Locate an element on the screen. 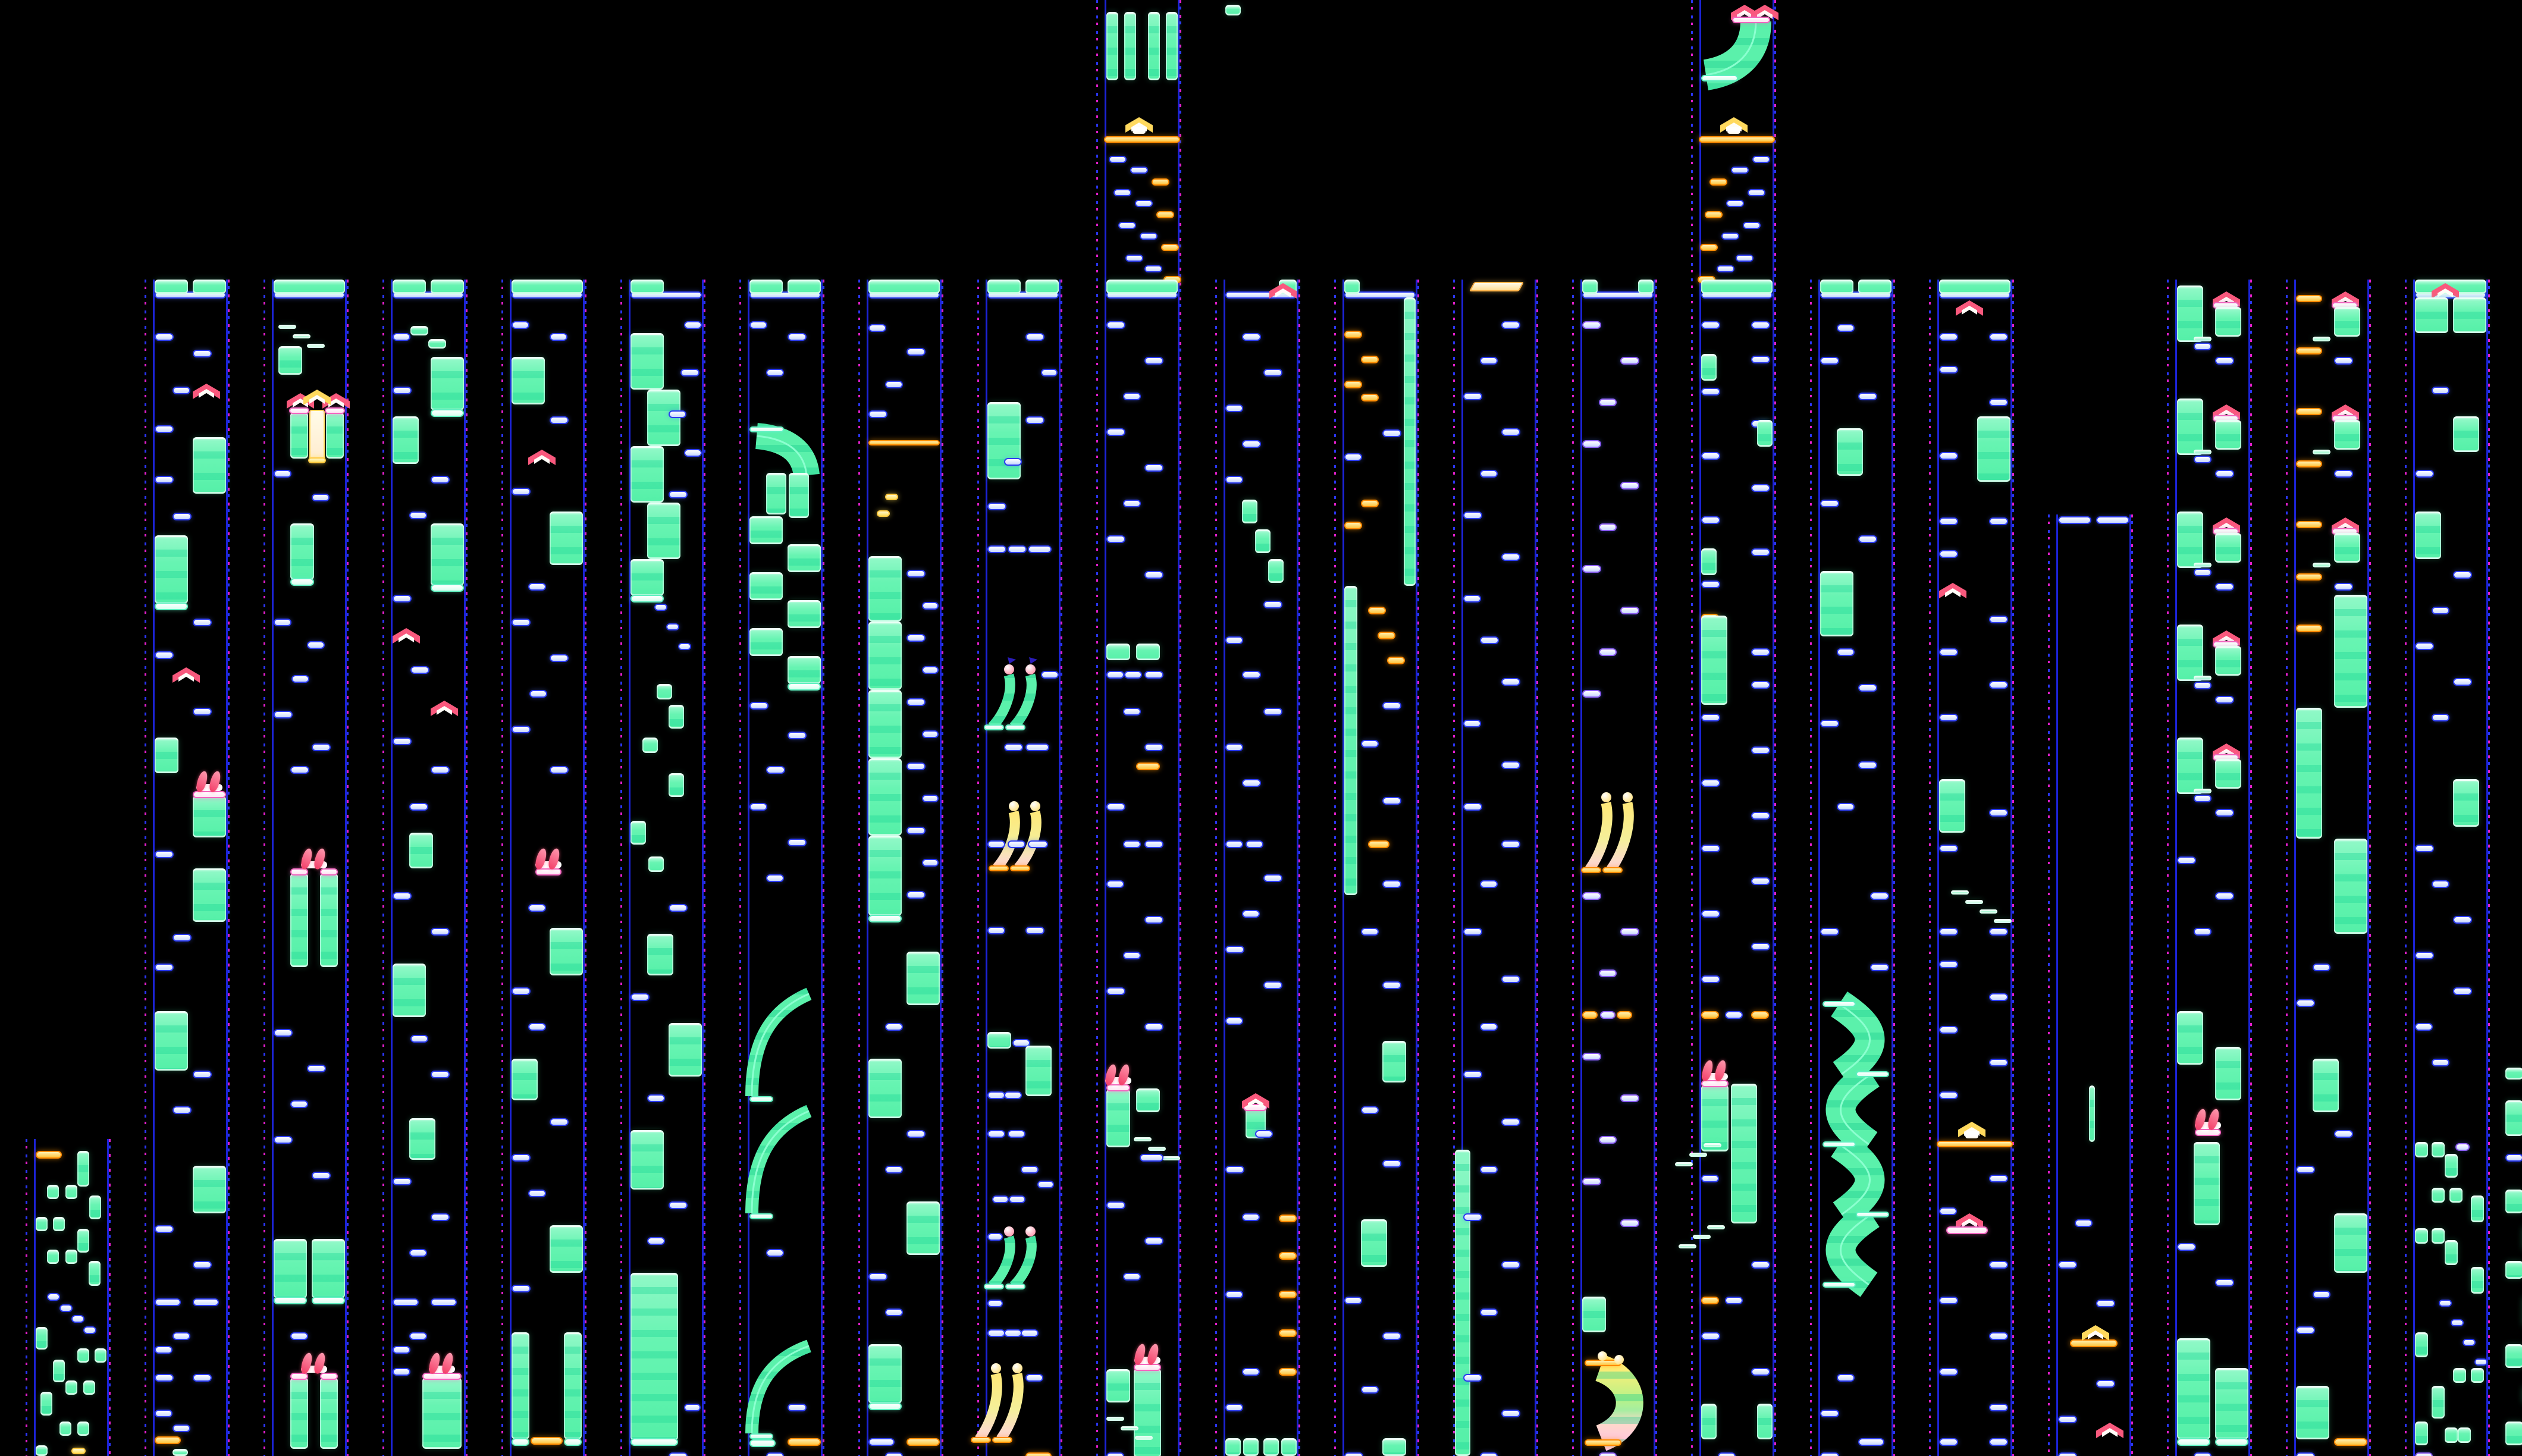 This screenshot has height=1456, width=2522. snake-cap is located at coordinates (1872, 1214).